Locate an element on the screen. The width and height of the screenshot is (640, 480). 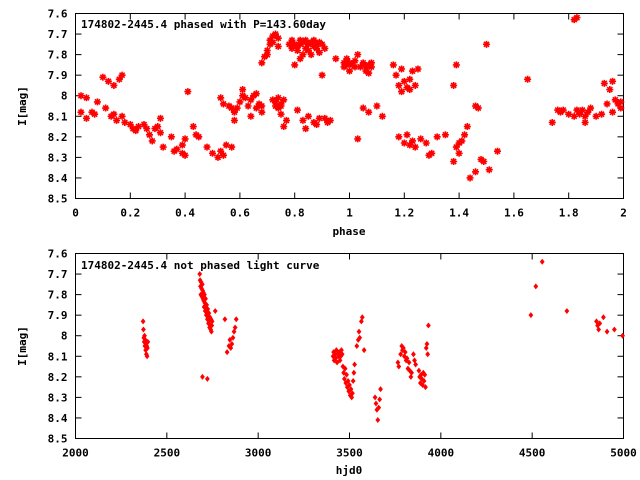
x-tick-label: 0.4 is located at coordinates (185, 213).